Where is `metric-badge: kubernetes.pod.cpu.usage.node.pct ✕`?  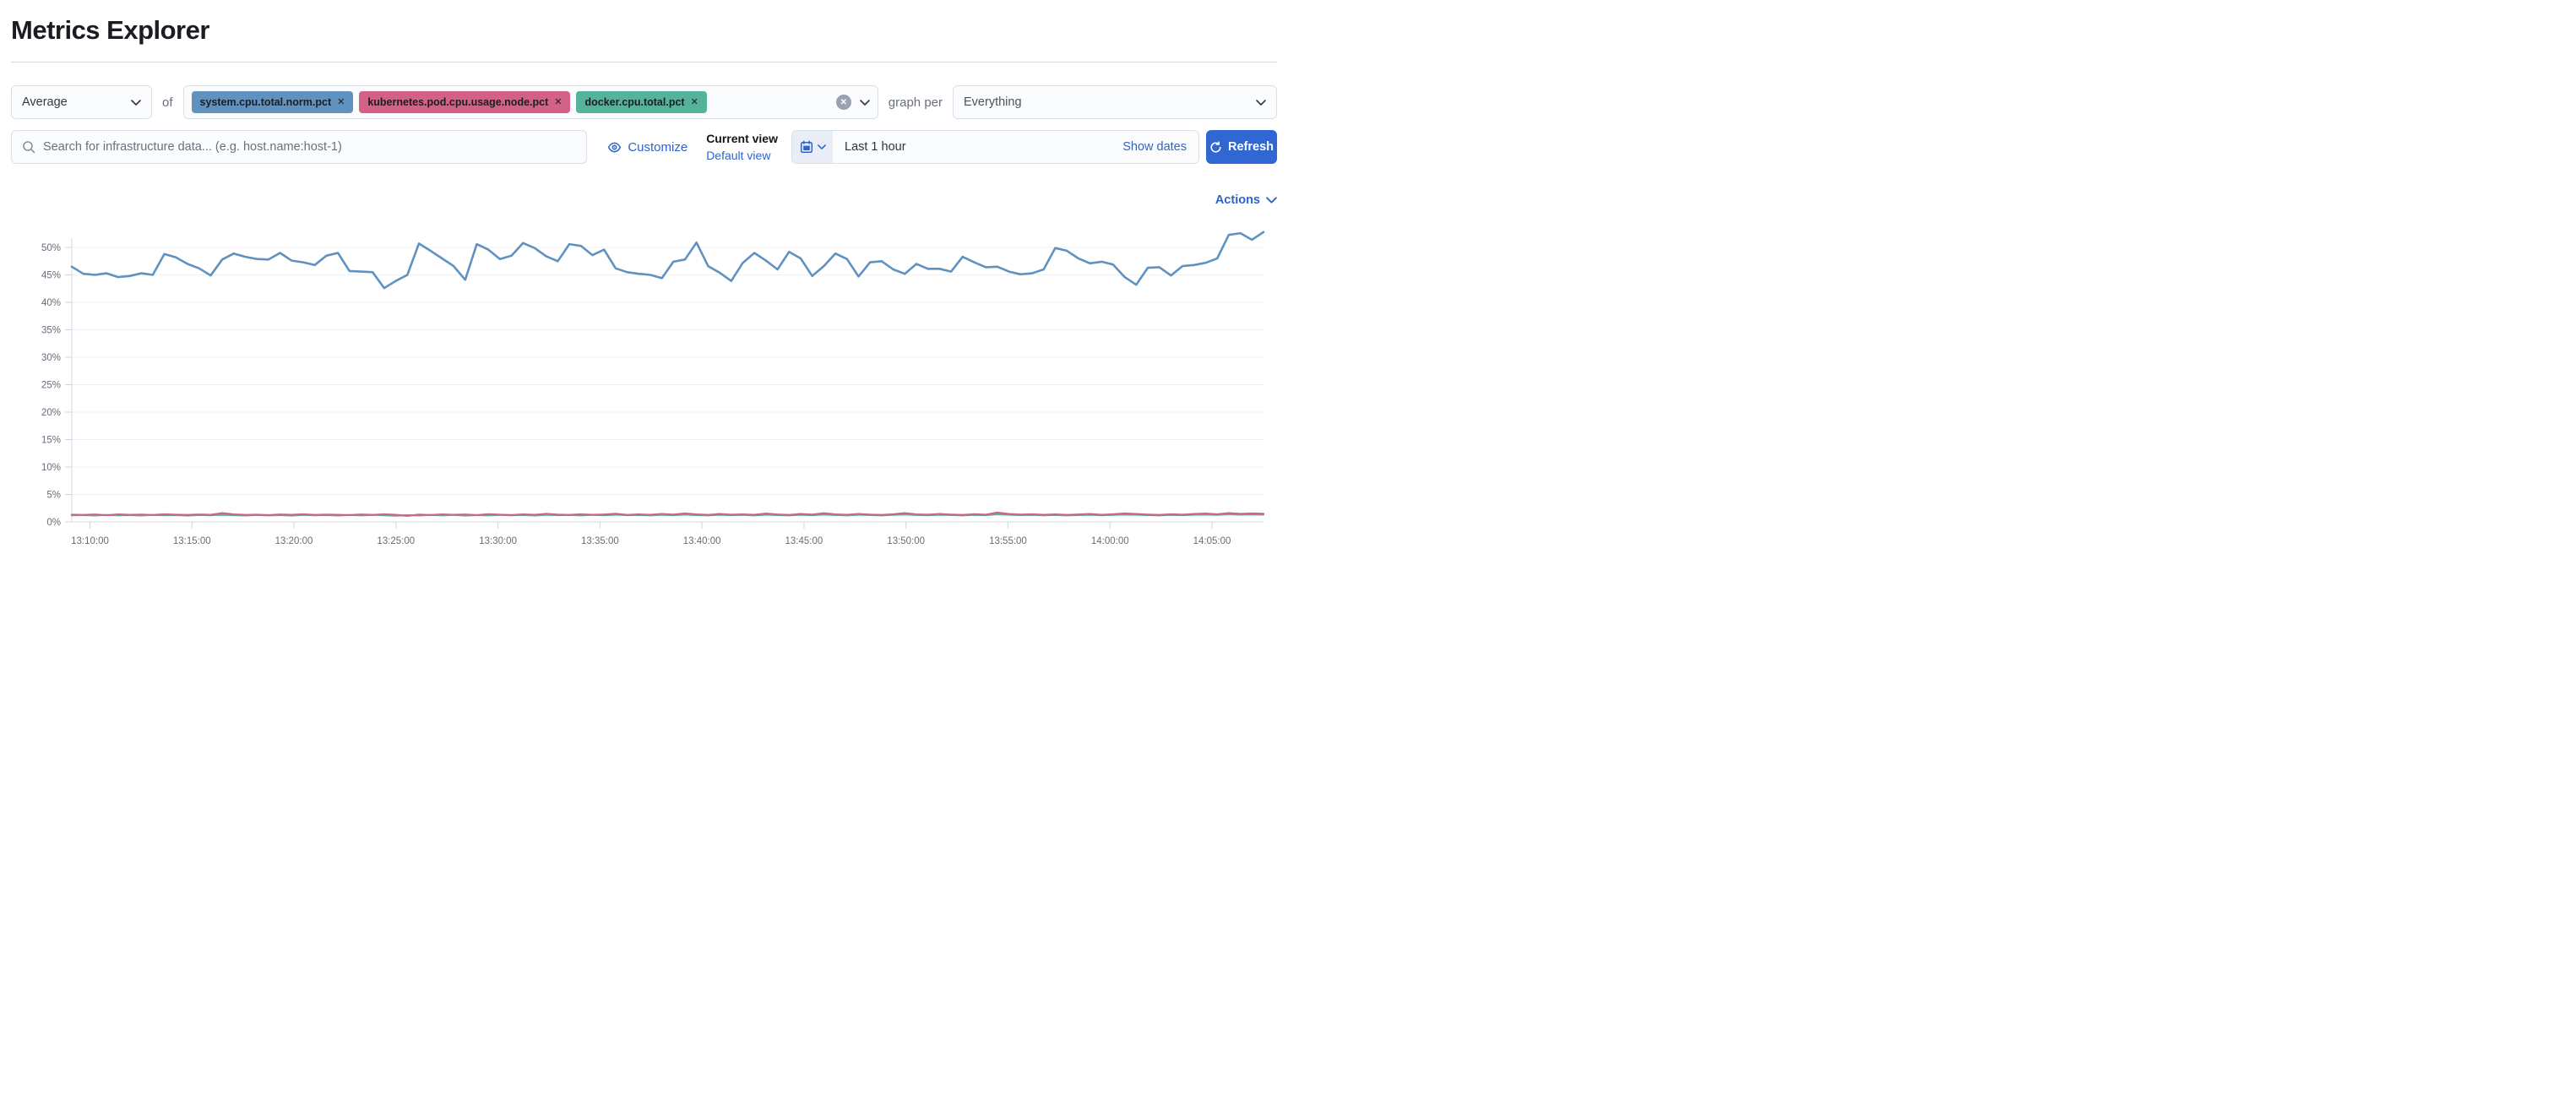
metric-badge: kubernetes.pod.cpu.usage.node.pct ✕ is located at coordinates (465, 102).